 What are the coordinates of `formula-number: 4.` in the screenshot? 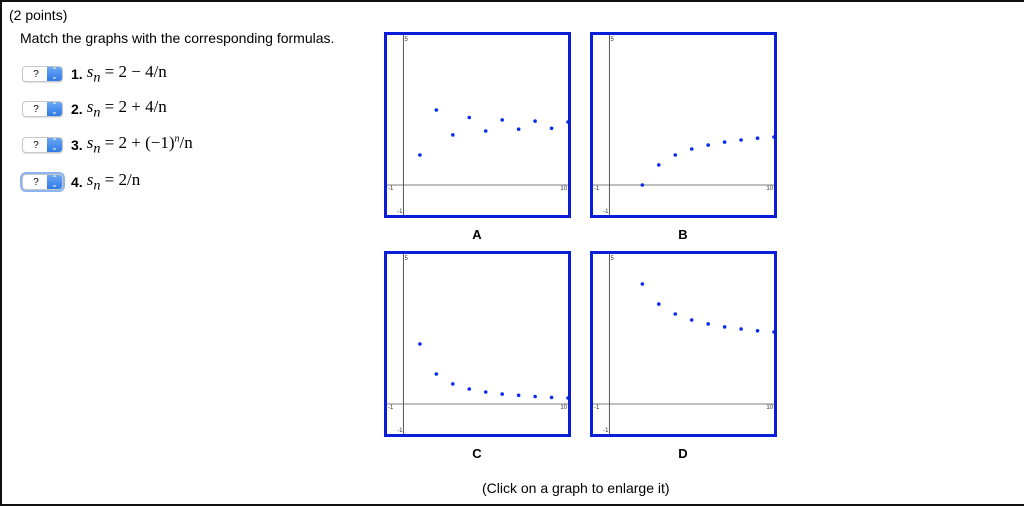 It's located at (77, 182).